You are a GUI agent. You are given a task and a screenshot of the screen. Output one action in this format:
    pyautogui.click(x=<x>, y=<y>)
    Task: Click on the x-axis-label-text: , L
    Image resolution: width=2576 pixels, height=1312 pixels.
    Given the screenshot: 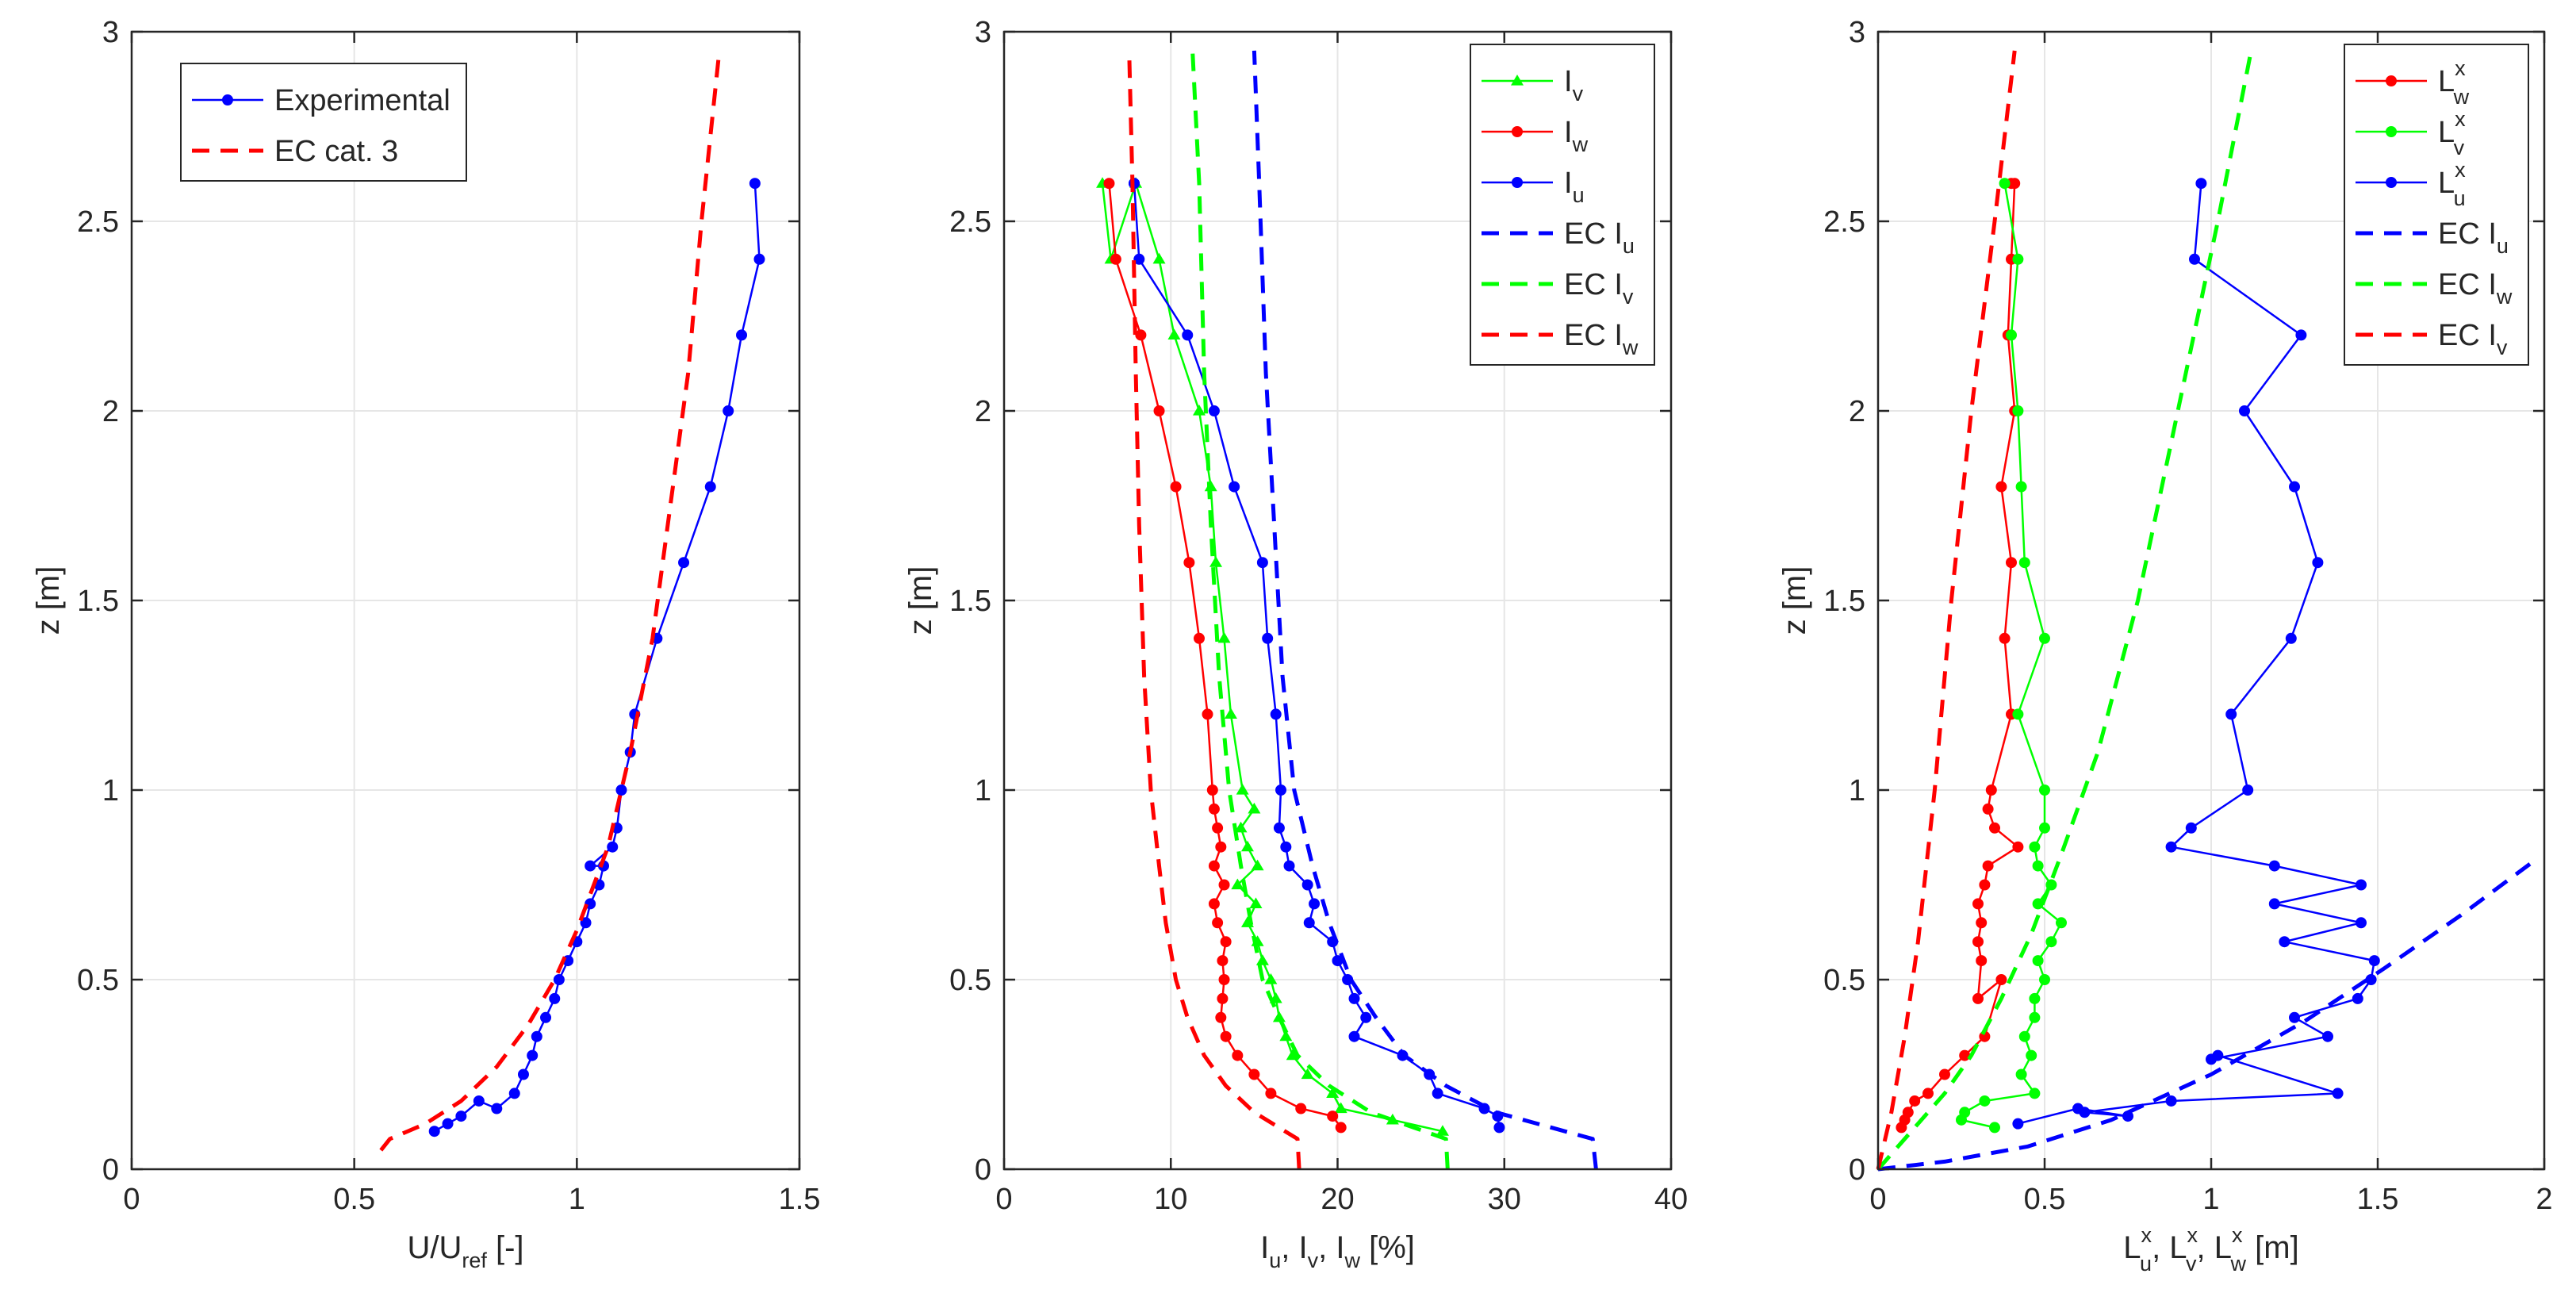 What is the action you would take?
    pyautogui.click(x=2169, y=1247)
    